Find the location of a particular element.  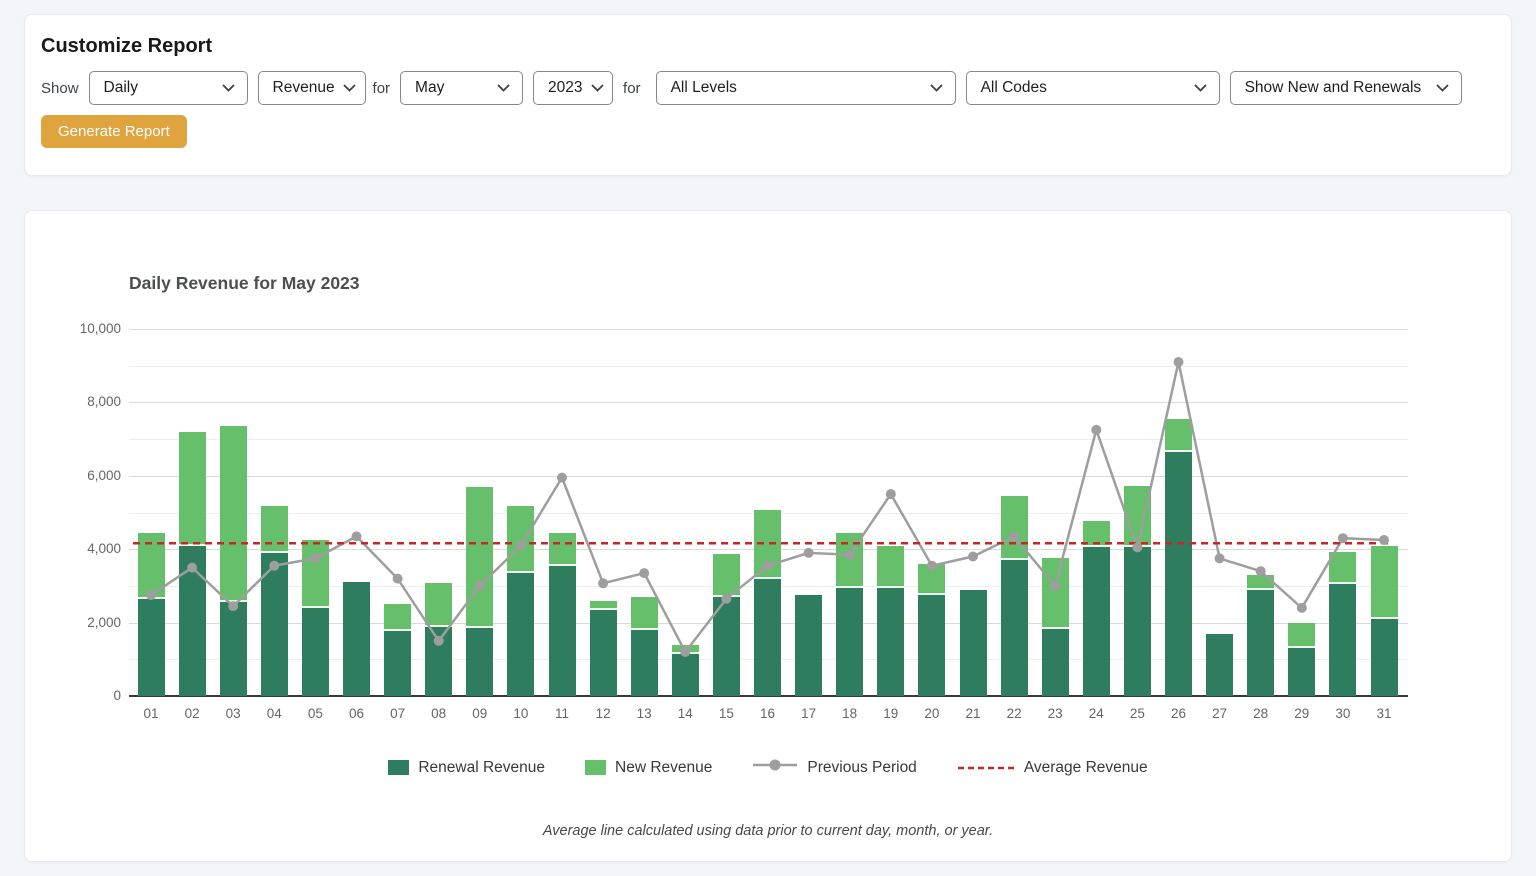

new-renewals-select: Show New and Renewals is located at coordinates (1345, 88).